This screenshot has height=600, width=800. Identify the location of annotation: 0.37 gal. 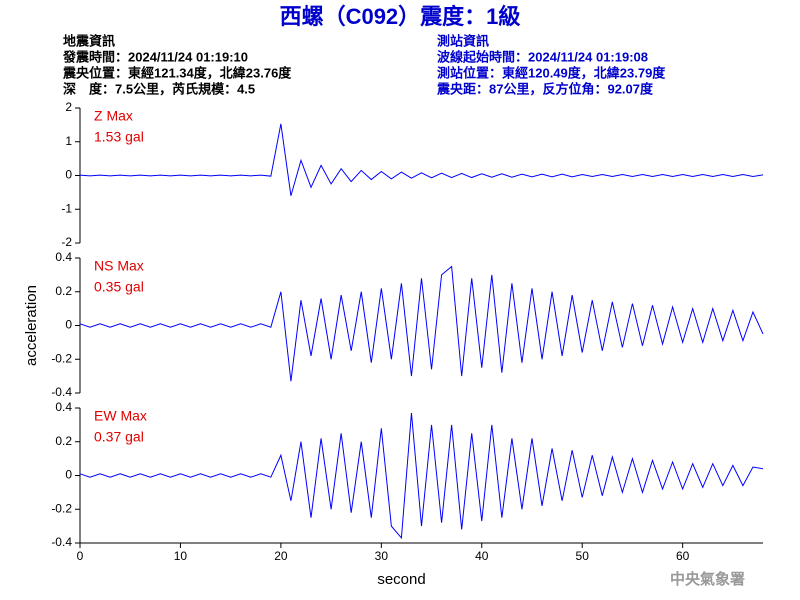
(119, 437).